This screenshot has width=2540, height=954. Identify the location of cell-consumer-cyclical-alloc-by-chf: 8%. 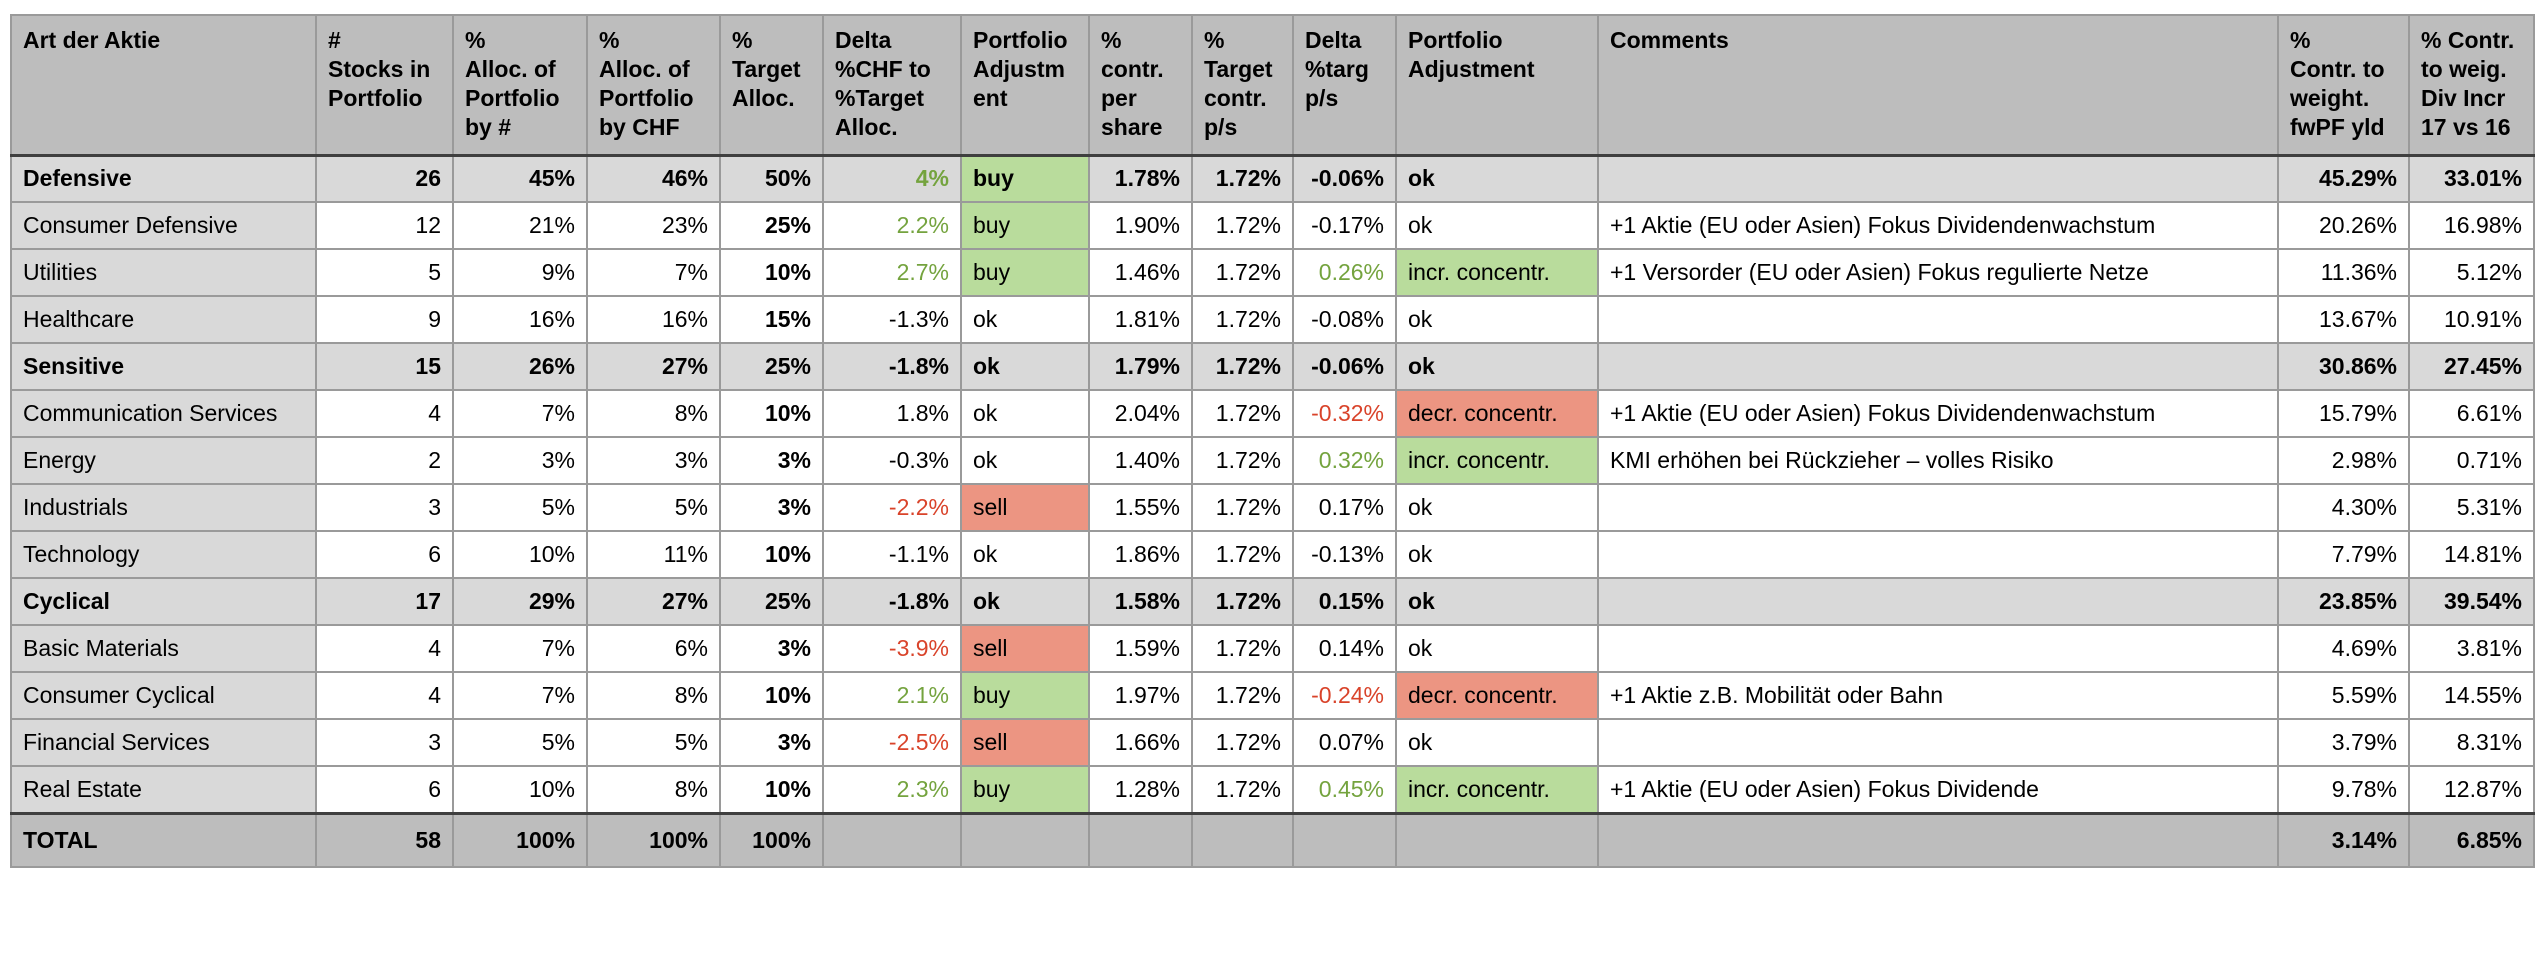
(653, 695).